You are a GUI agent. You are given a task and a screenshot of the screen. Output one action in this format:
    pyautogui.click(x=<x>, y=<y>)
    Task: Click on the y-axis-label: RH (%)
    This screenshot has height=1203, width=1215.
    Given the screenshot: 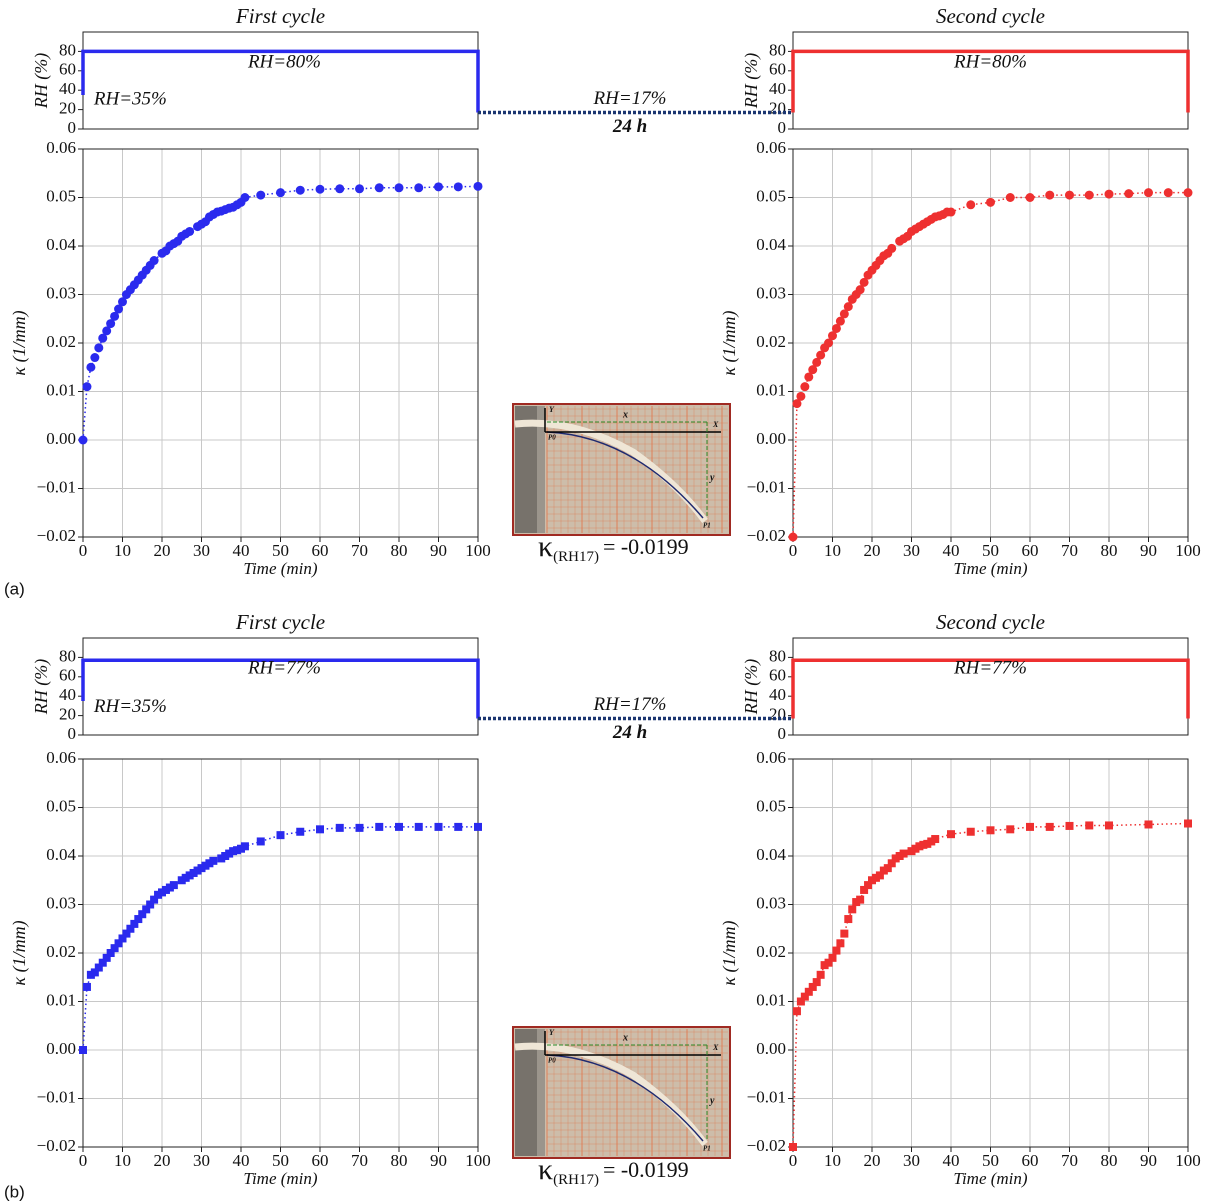 What is the action you would take?
    pyautogui.click(x=41, y=81)
    